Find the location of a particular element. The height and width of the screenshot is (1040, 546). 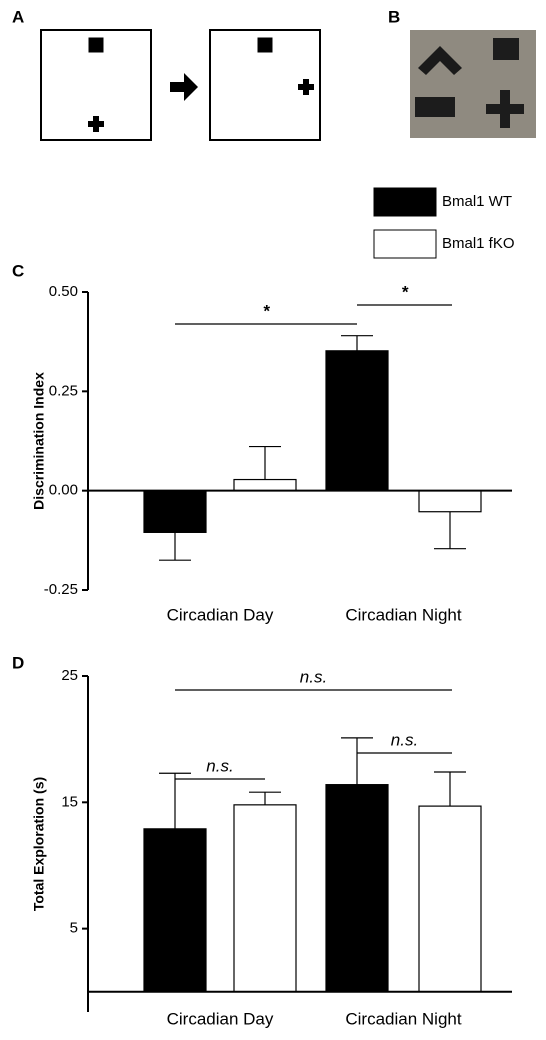

object-photo is located at coordinates (473, 84).